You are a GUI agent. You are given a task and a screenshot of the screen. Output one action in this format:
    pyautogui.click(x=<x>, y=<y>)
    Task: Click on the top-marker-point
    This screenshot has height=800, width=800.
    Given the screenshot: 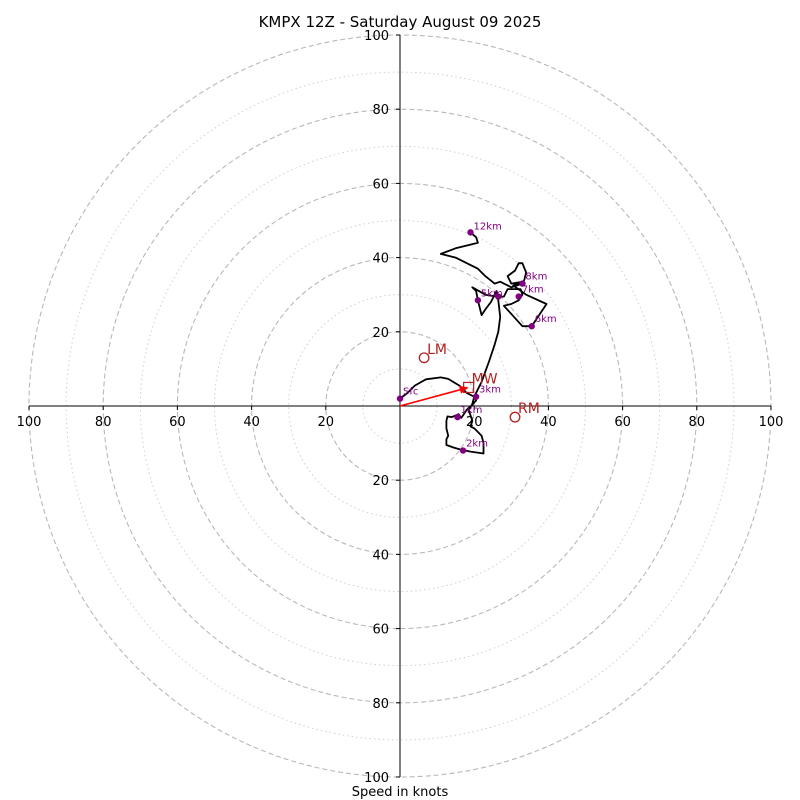 What is the action you would take?
    pyautogui.click(x=470, y=232)
    